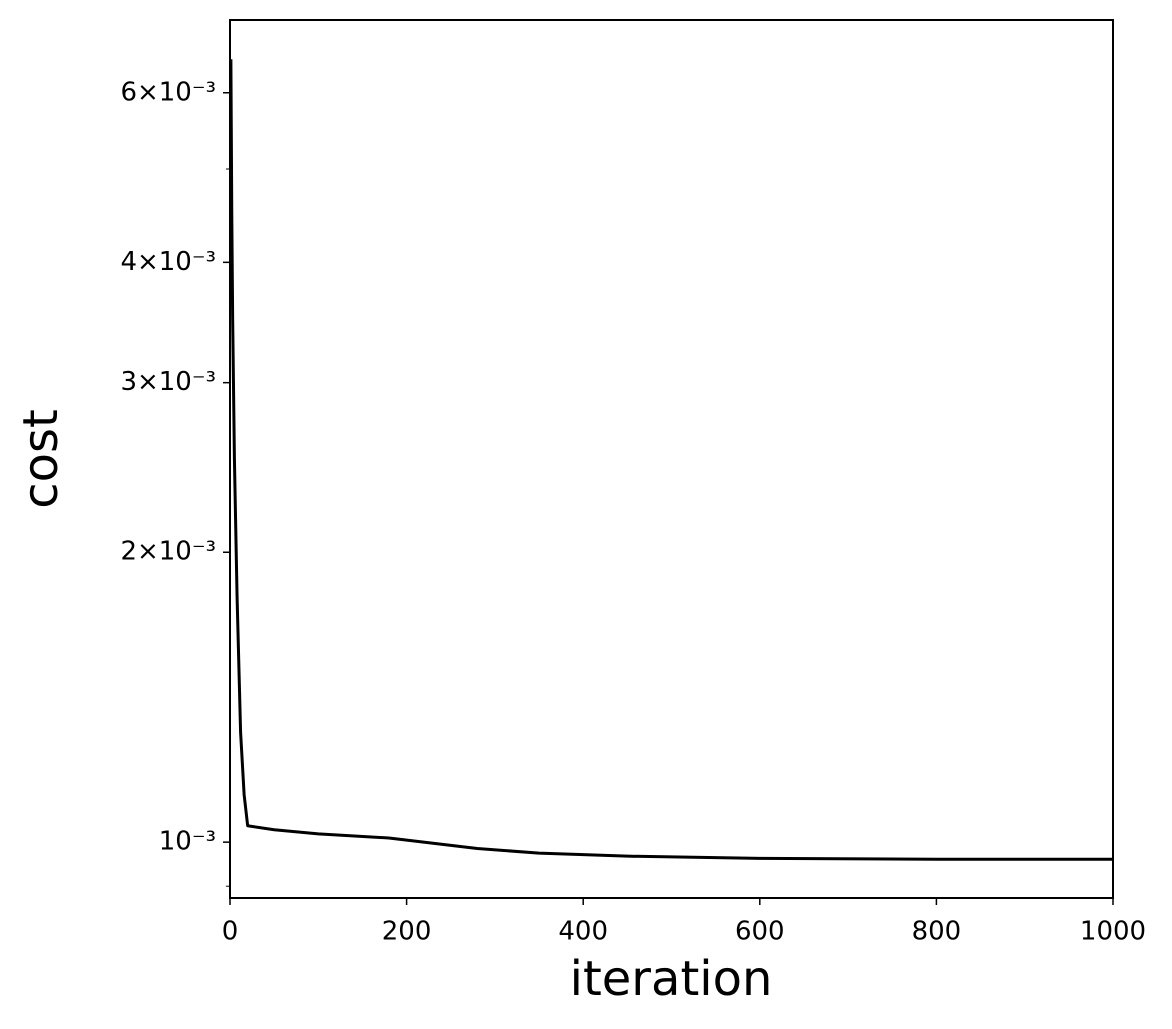 This screenshot has width=1172, height=1029. What do you see at coordinates (583, 932) in the screenshot?
I see `x-tick-label: 400` at bounding box center [583, 932].